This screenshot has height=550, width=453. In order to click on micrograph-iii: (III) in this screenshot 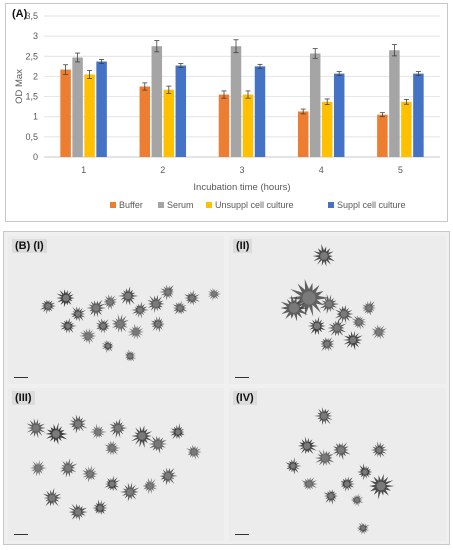, I will do `click(116, 464)`.